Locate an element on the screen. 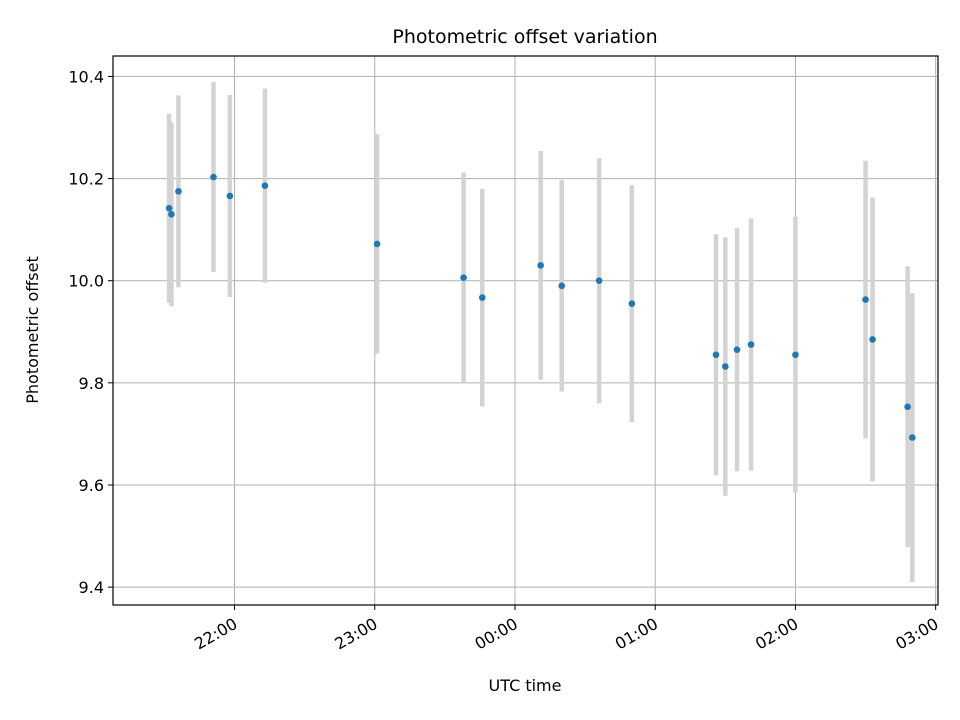 The width and height of the screenshot is (960, 720). x-axis-title: UTC time is located at coordinates (525, 685).